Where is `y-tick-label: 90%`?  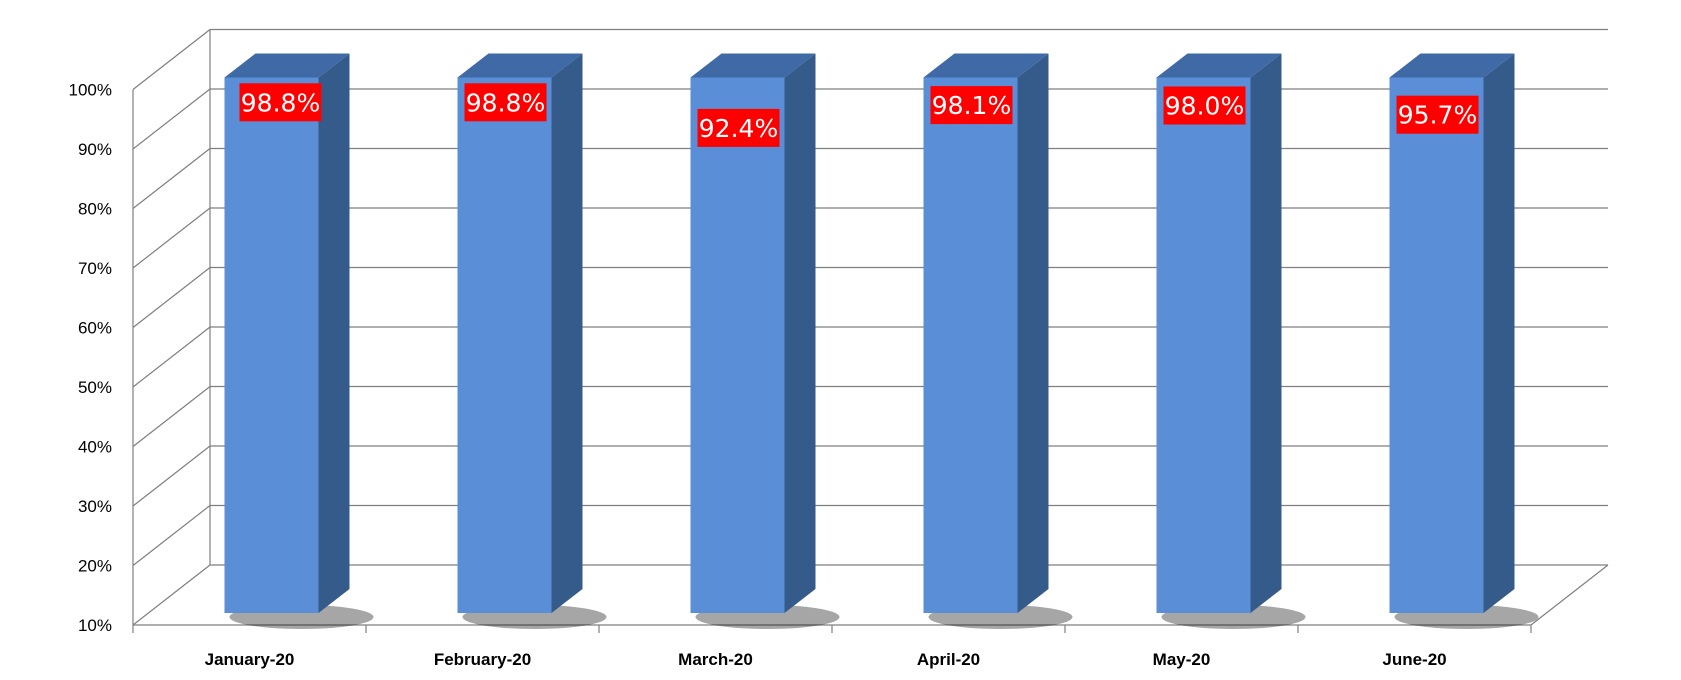 y-tick-label: 90% is located at coordinates (95, 149).